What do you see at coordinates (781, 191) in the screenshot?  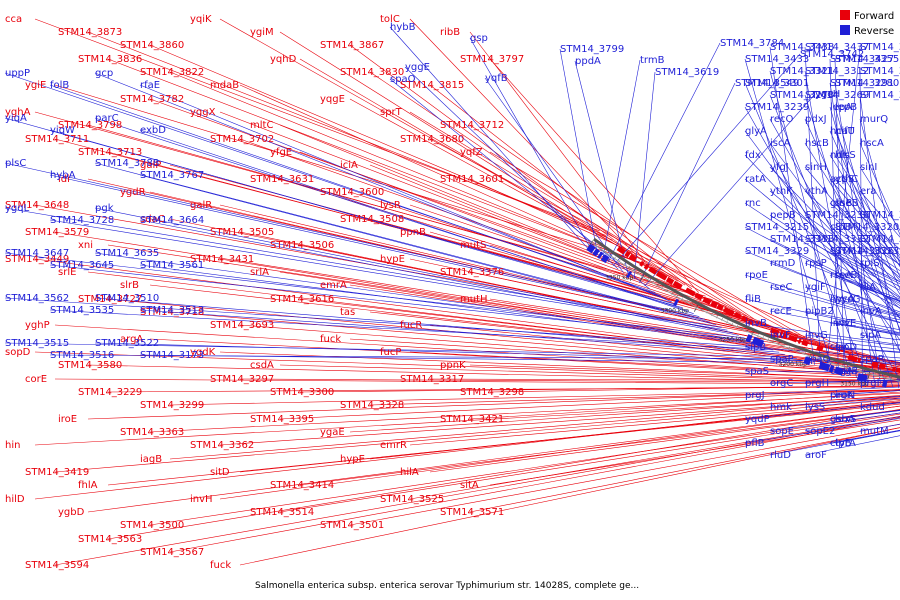 I see `reverse-gene-label: ythK` at bounding box center [781, 191].